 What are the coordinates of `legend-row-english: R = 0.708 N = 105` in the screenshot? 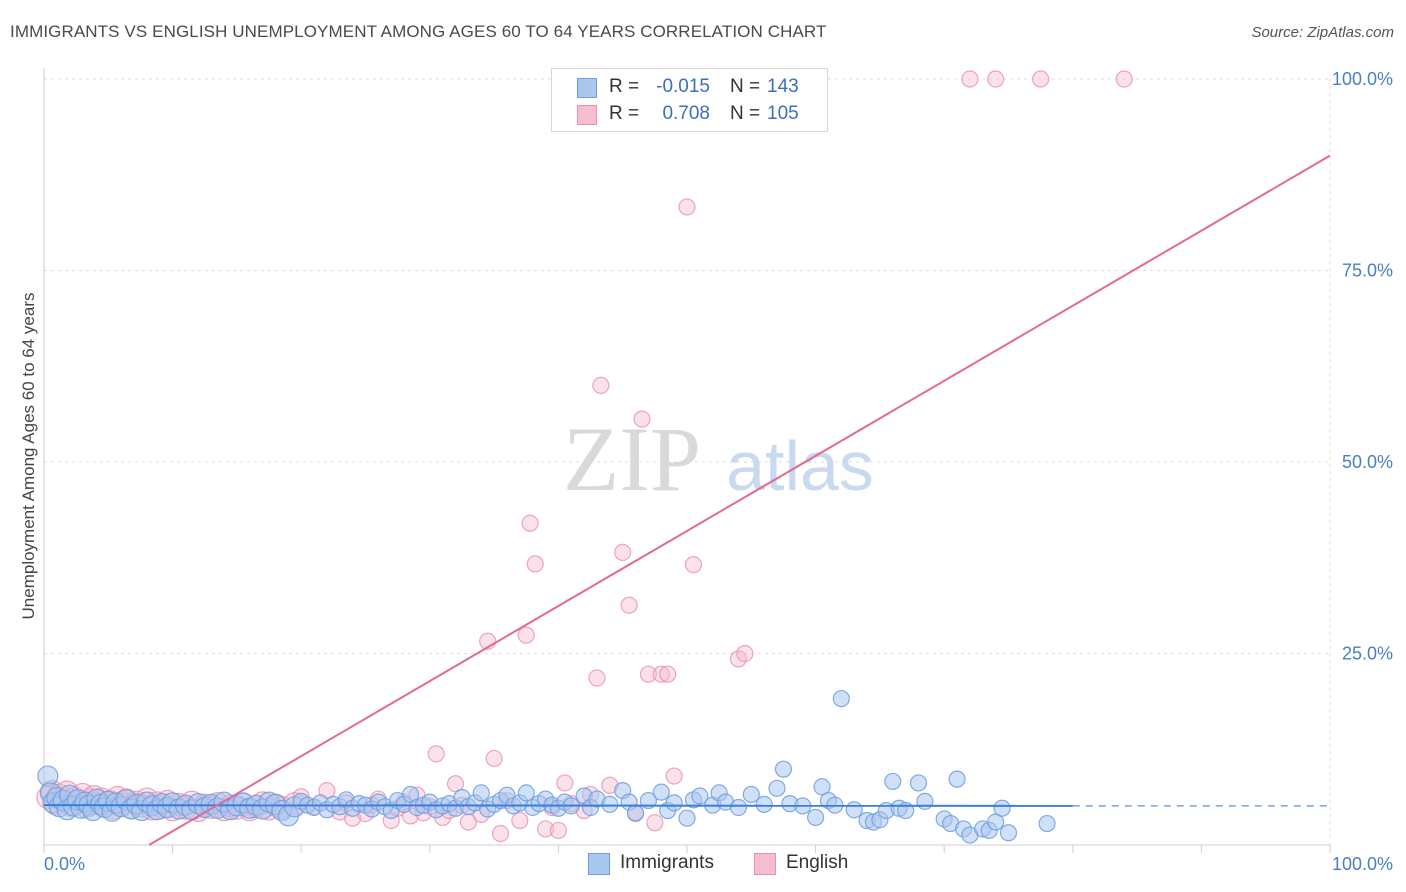 It's located at (689, 115).